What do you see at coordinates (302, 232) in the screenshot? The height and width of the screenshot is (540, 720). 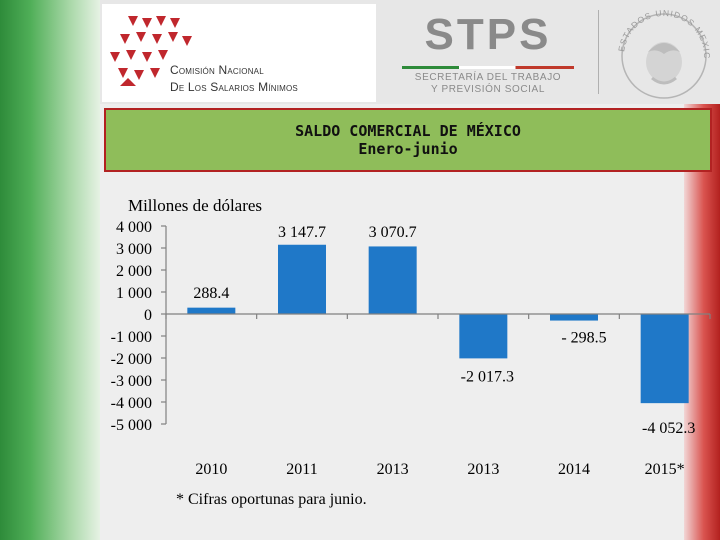 I see `data-label: 3 147.7` at bounding box center [302, 232].